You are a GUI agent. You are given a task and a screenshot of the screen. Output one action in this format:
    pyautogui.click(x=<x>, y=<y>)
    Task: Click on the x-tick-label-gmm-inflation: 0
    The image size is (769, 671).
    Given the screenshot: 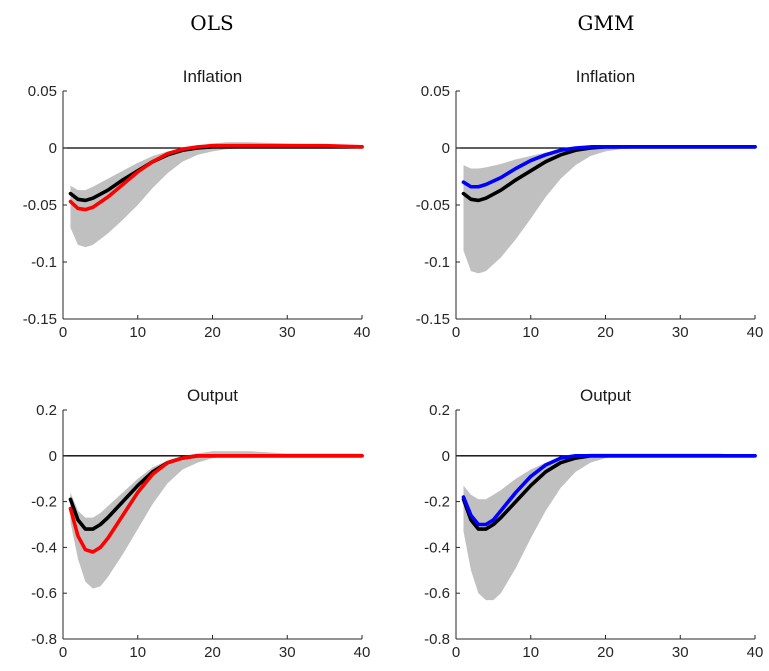 What is the action you would take?
    pyautogui.click(x=456, y=332)
    